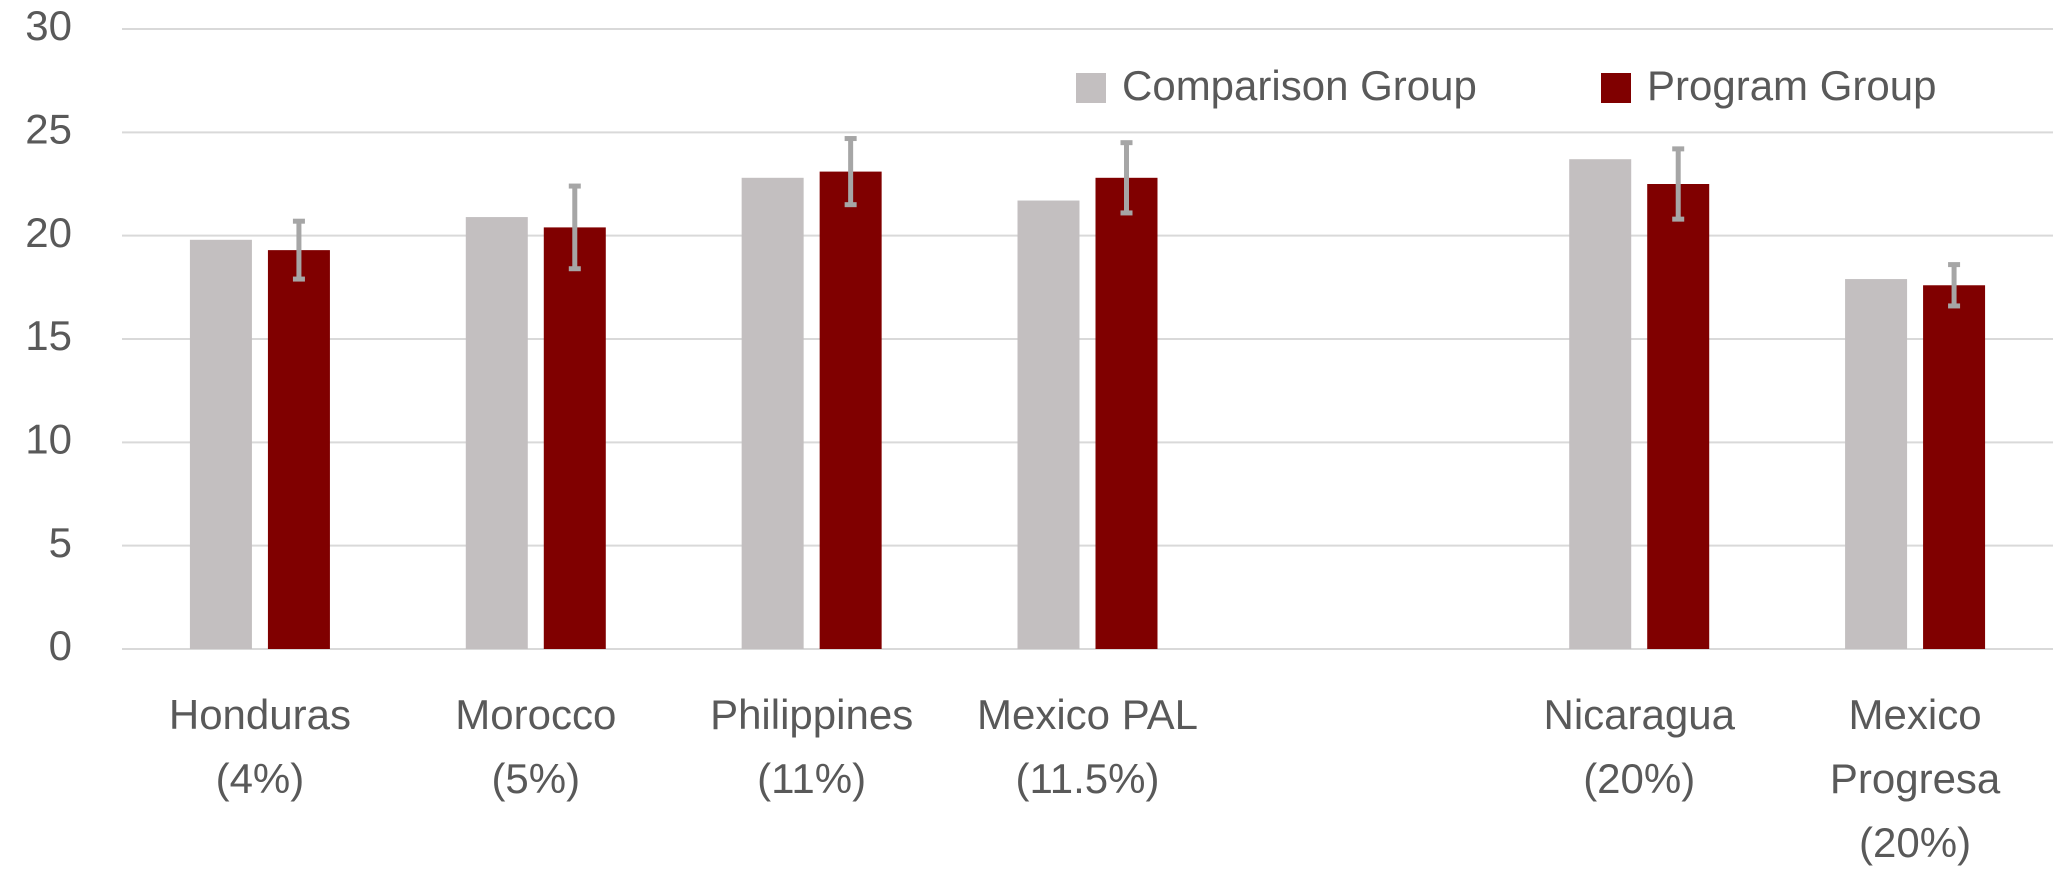 The image size is (2053, 873). I want to click on x-tick-line: Mexico PAL, so click(1087, 714).